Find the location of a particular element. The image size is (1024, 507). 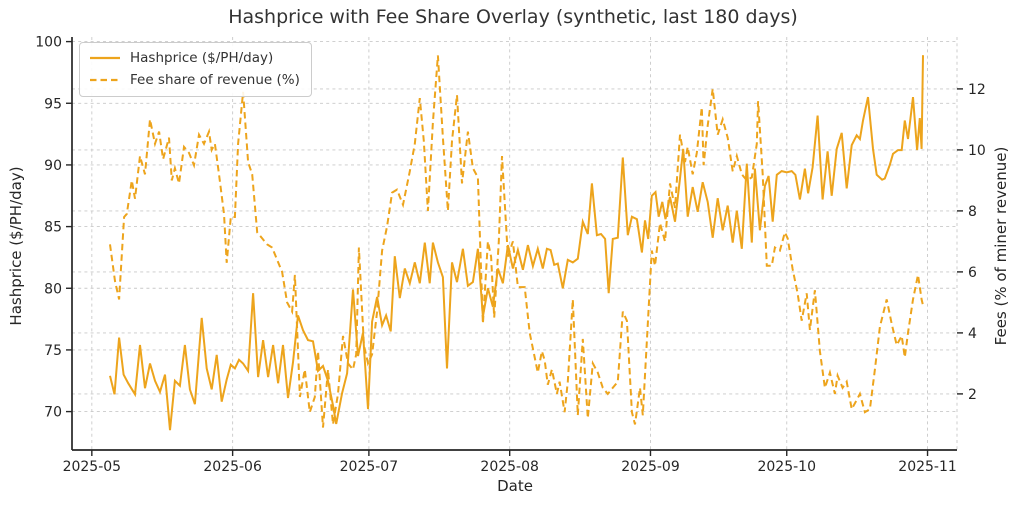

solid-line-sample-icon is located at coordinates (105, 58).